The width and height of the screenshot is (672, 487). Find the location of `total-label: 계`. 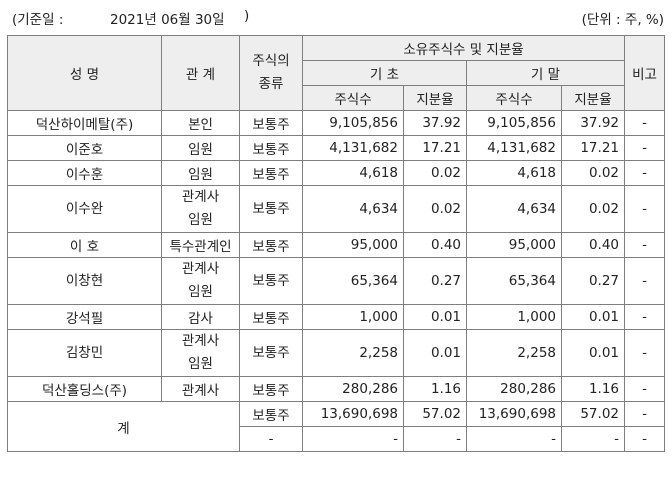

total-label: 계 is located at coordinates (123, 426).